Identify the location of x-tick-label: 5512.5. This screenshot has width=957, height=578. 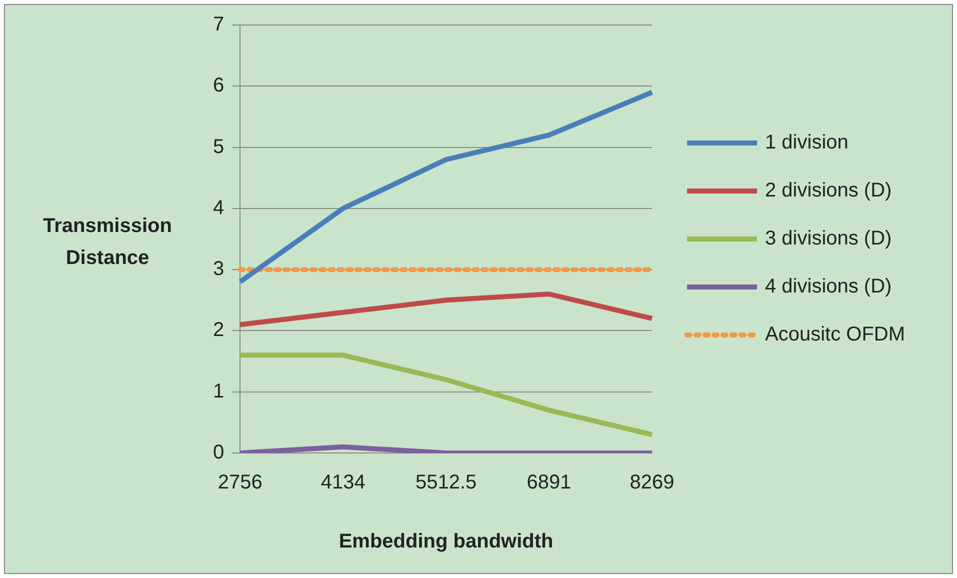
(446, 483).